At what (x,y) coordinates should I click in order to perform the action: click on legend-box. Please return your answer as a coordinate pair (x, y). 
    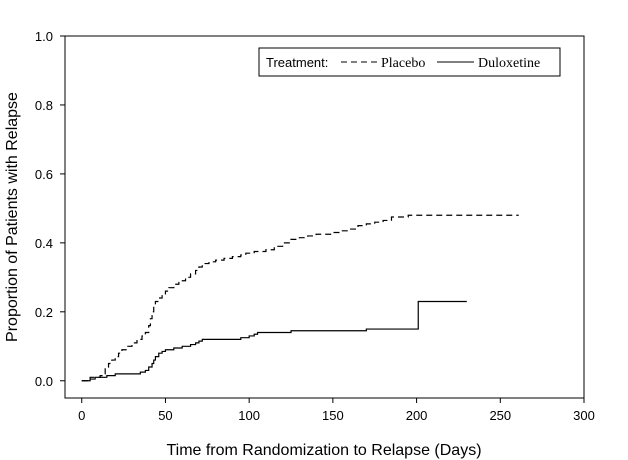
    Looking at the image, I should click on (409, 62).